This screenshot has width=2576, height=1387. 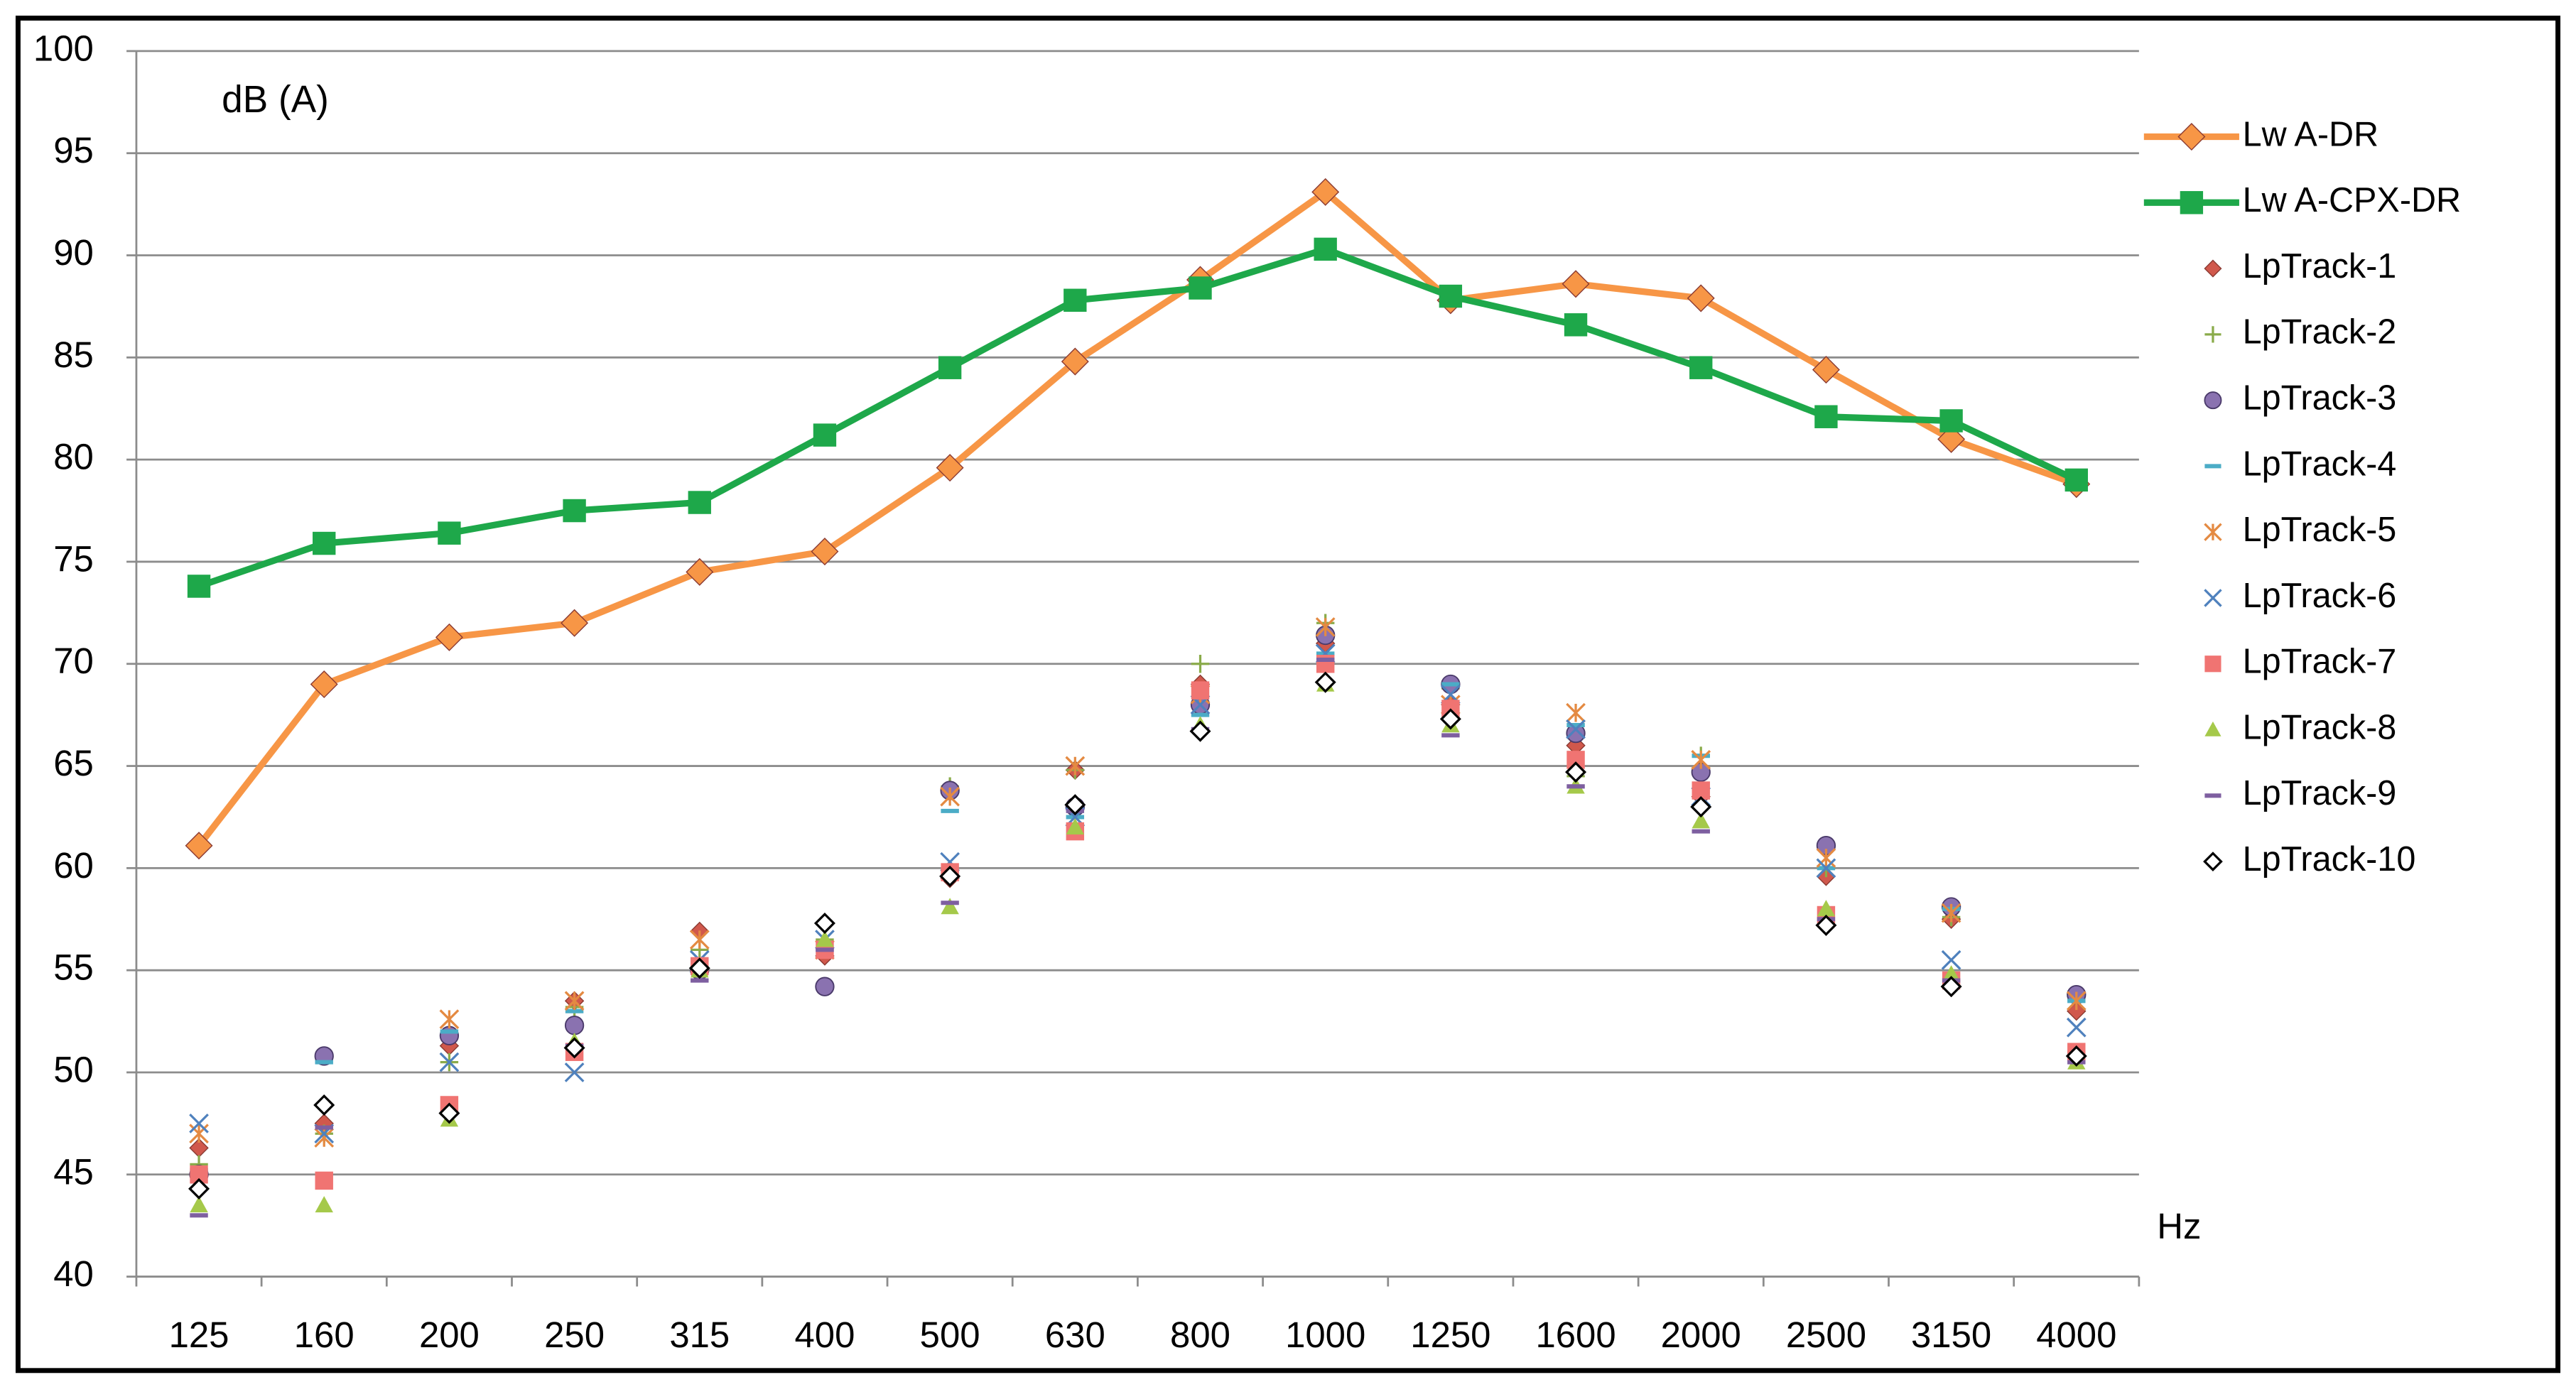 What do you see at coordinates (73, 1273) in the screenshot?
I see `y-tick-label: 40` at bounding box center [73, 1273].